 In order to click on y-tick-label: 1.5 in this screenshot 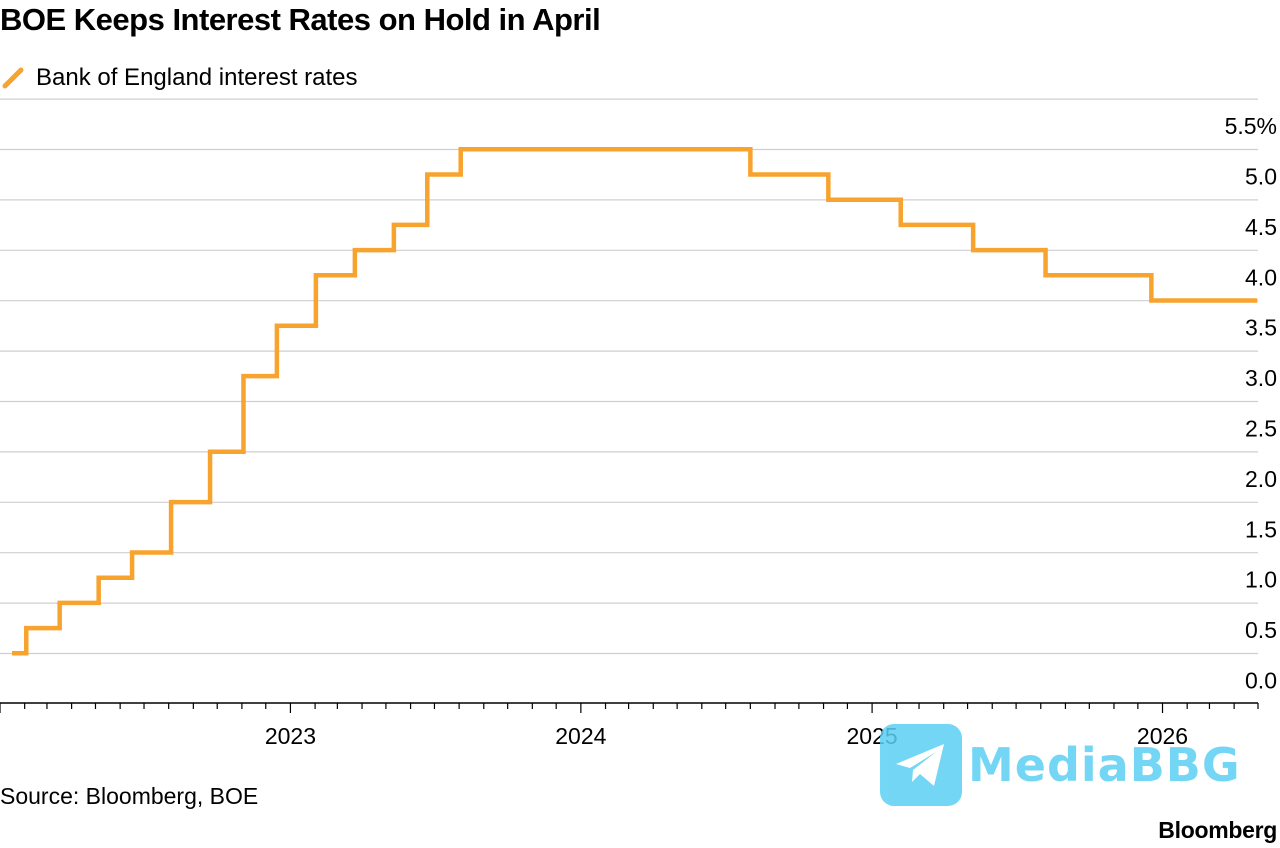, I will do `click(1261, 529)`.